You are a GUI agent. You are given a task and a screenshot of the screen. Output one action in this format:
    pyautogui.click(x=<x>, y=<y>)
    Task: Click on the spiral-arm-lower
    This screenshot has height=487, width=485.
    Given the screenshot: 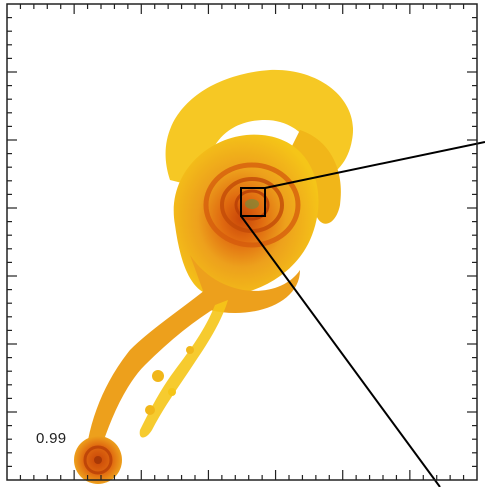 What is the action you would take?
    pyautogui.click(x=245, y=284)
    